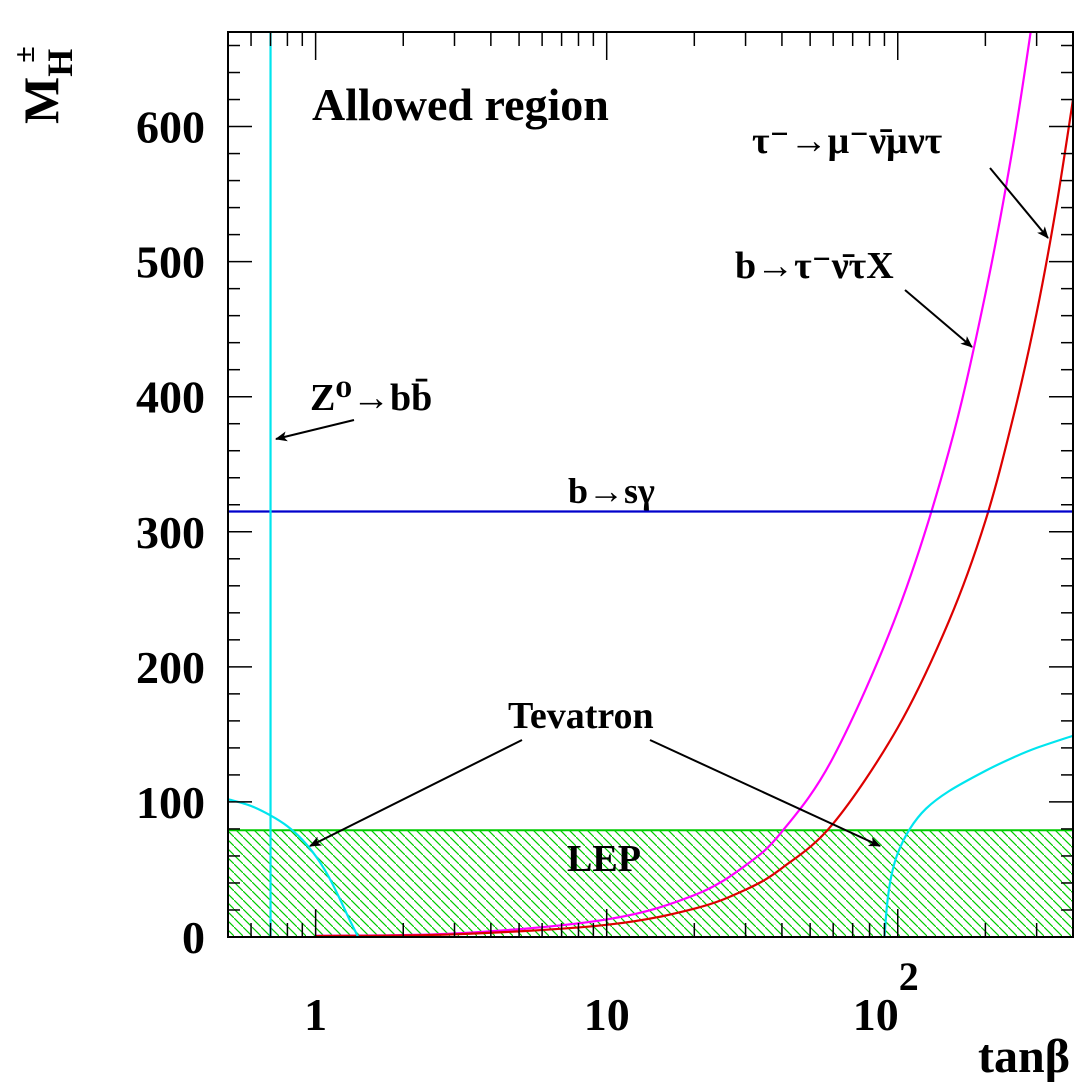 The image size is (1079, 1090). Describe the element at coordinates (170, 127) in the screenshot. I see `y-tick-label: 600` at that location.